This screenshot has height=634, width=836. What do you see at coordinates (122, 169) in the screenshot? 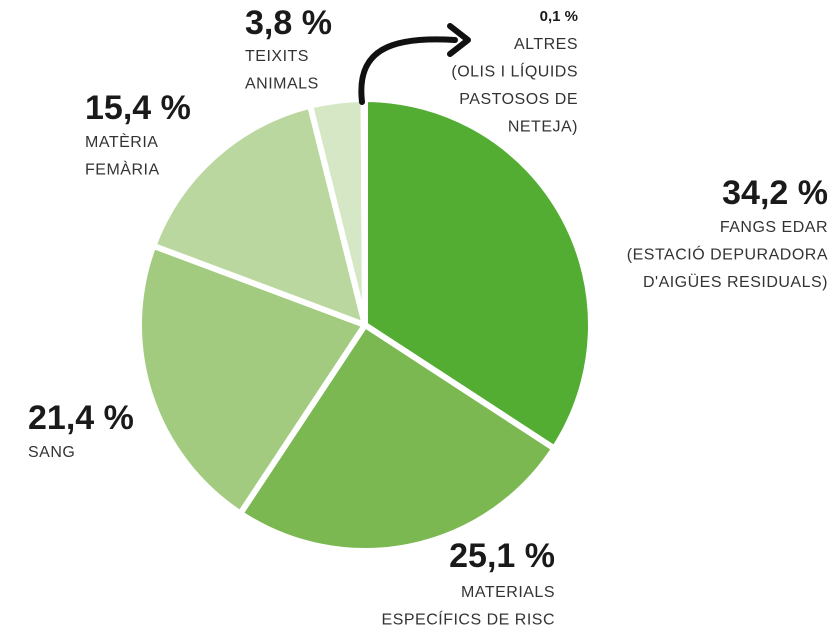
I see `category-label: FEMÀRIA` at bounding box center [122, 169].